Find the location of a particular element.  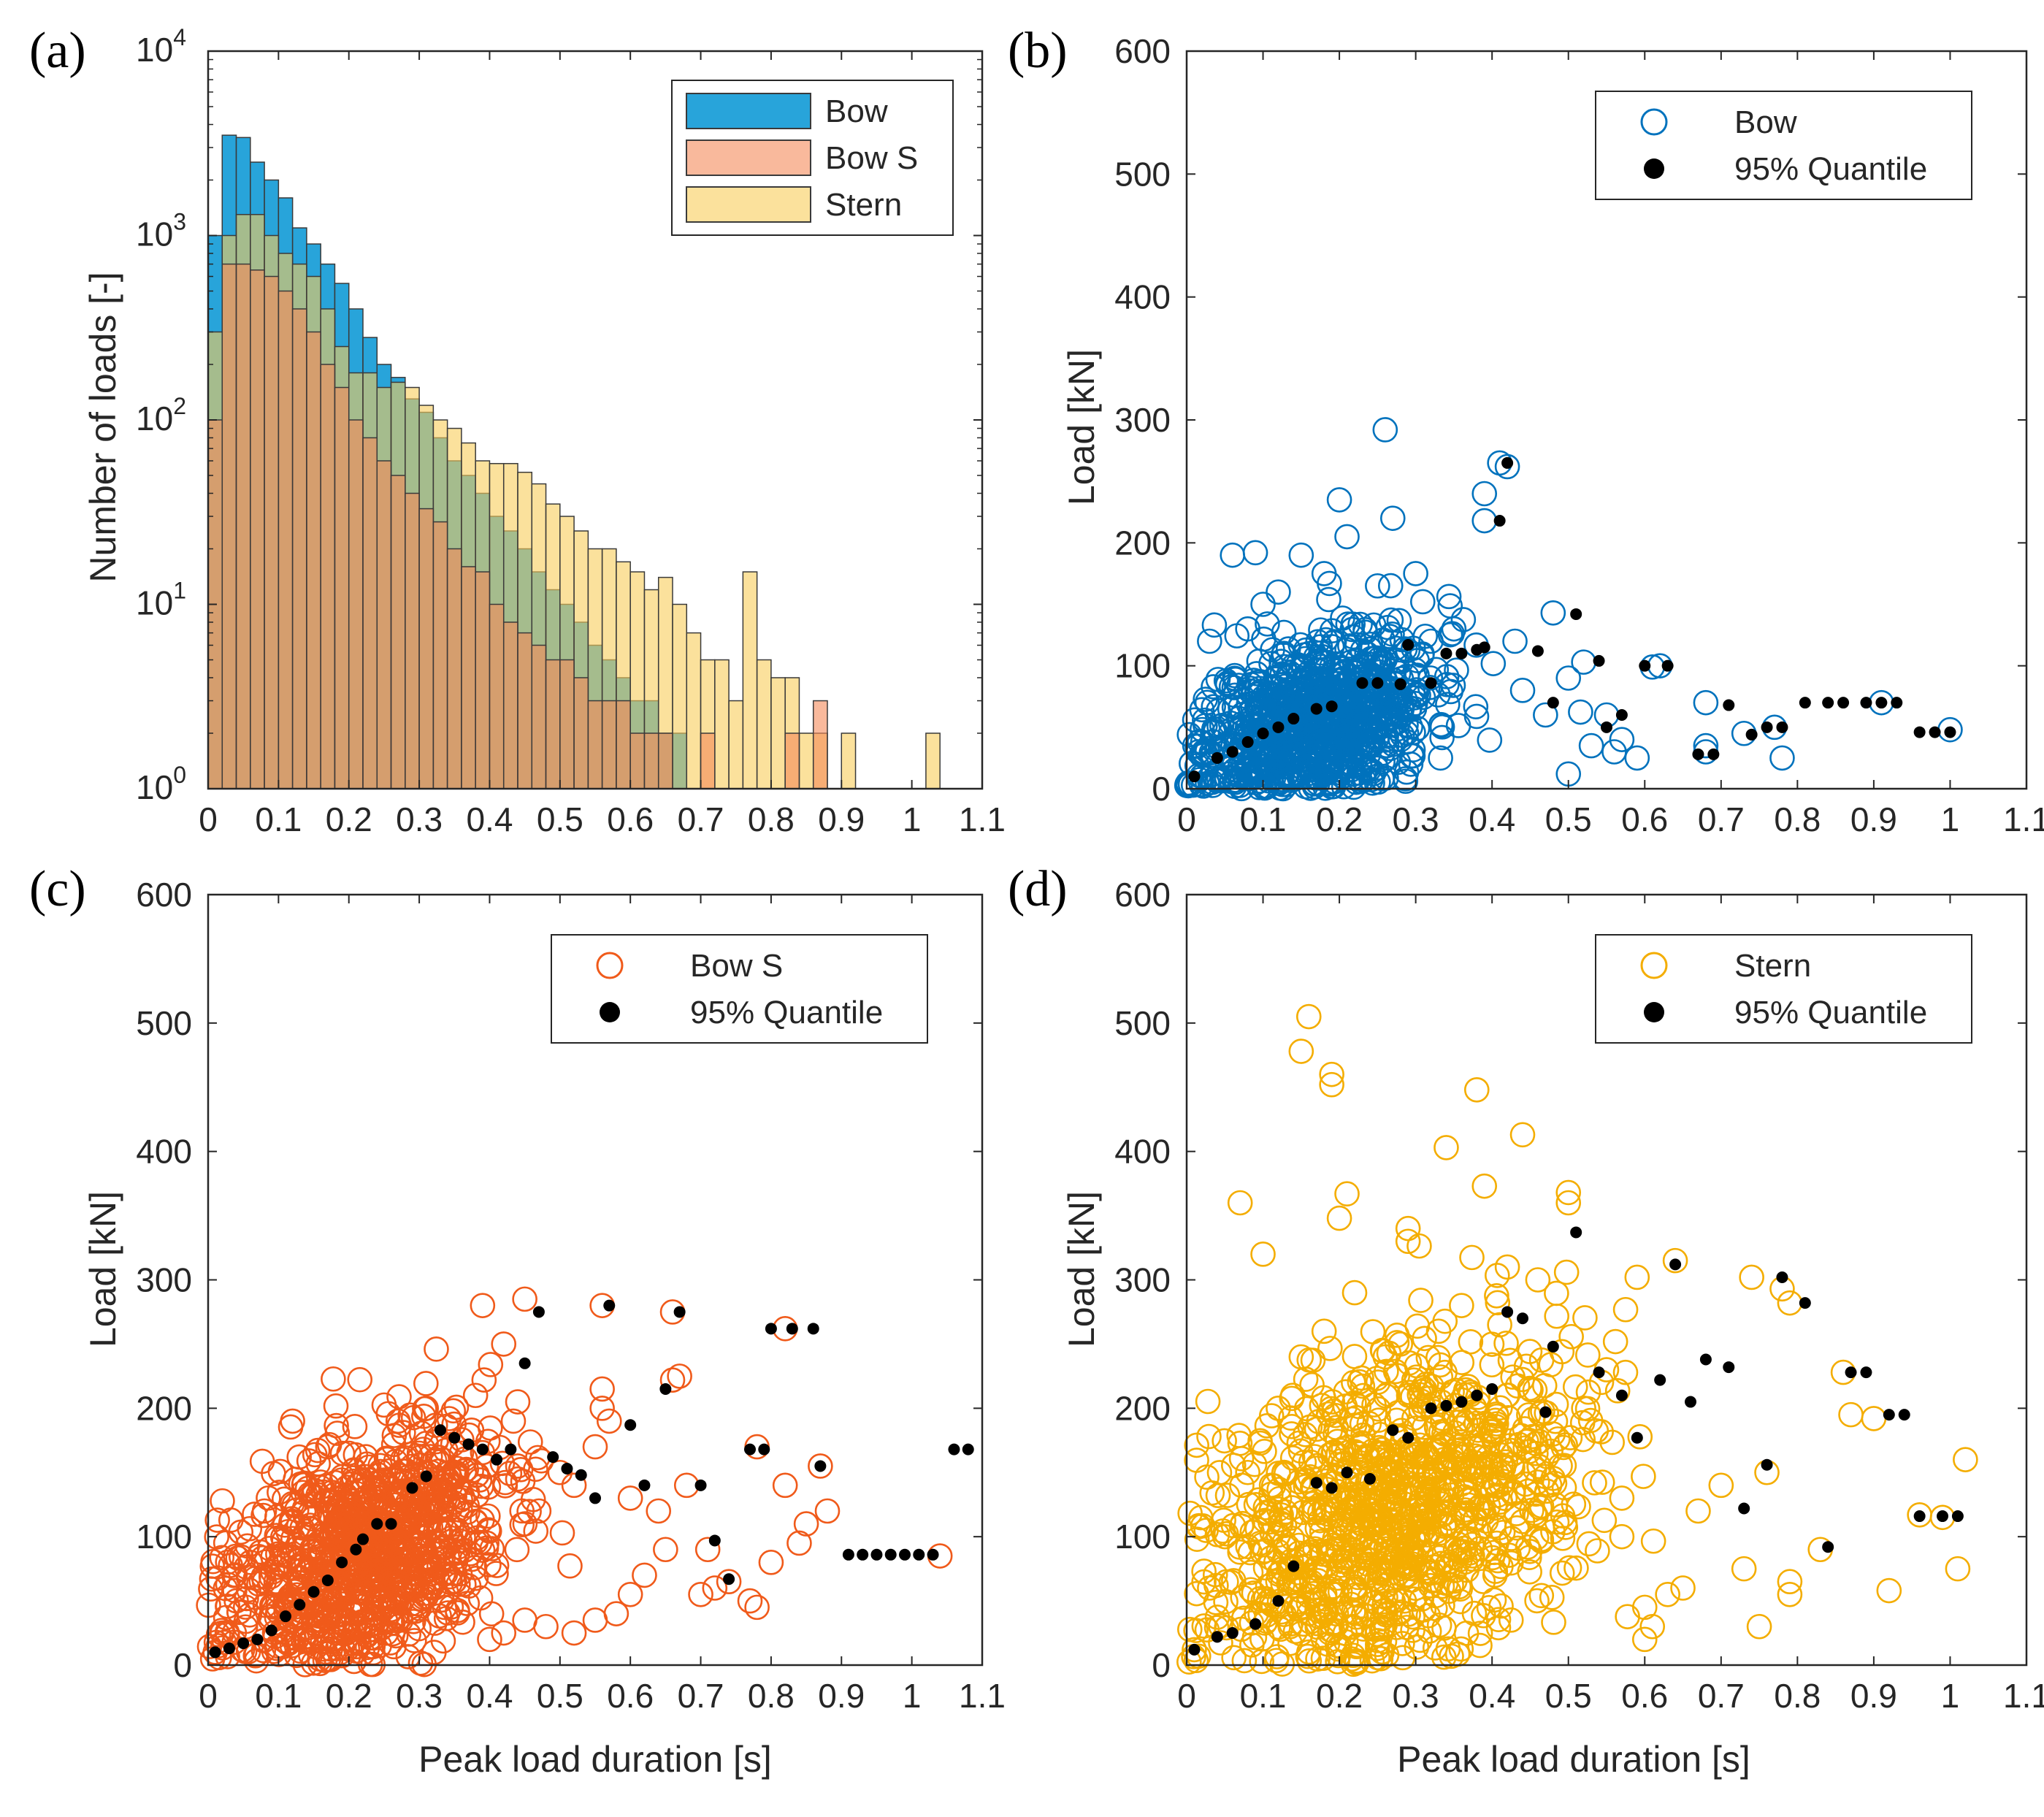

legend-marker is located at coordinates (1654, 1012).